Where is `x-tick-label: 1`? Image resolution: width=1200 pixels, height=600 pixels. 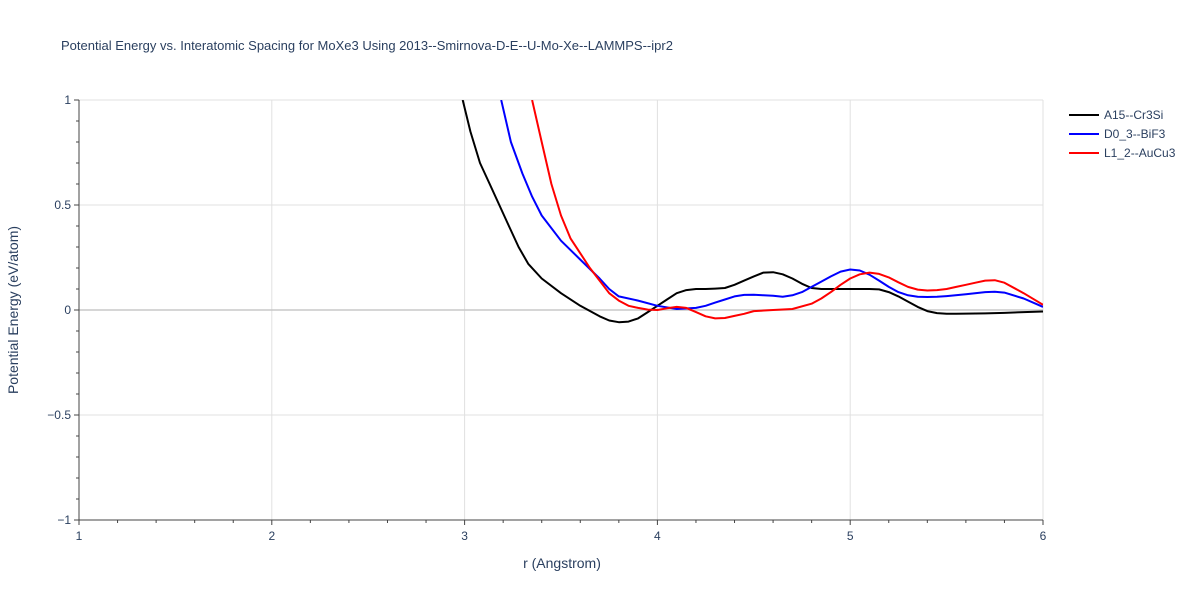 x-tick-label: 1 is located at coordinates (79, 536).